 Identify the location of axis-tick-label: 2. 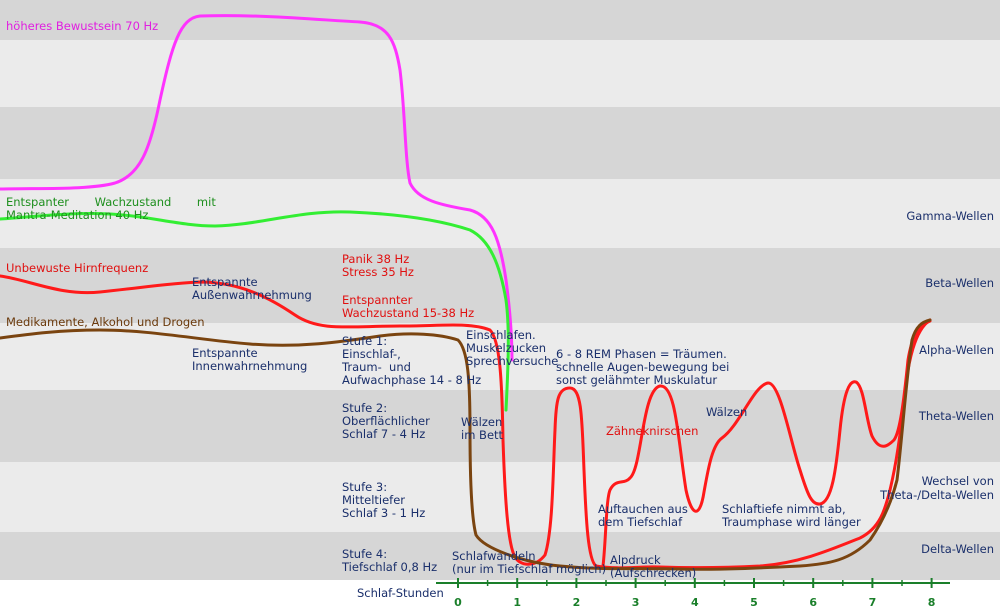
(576, 602).